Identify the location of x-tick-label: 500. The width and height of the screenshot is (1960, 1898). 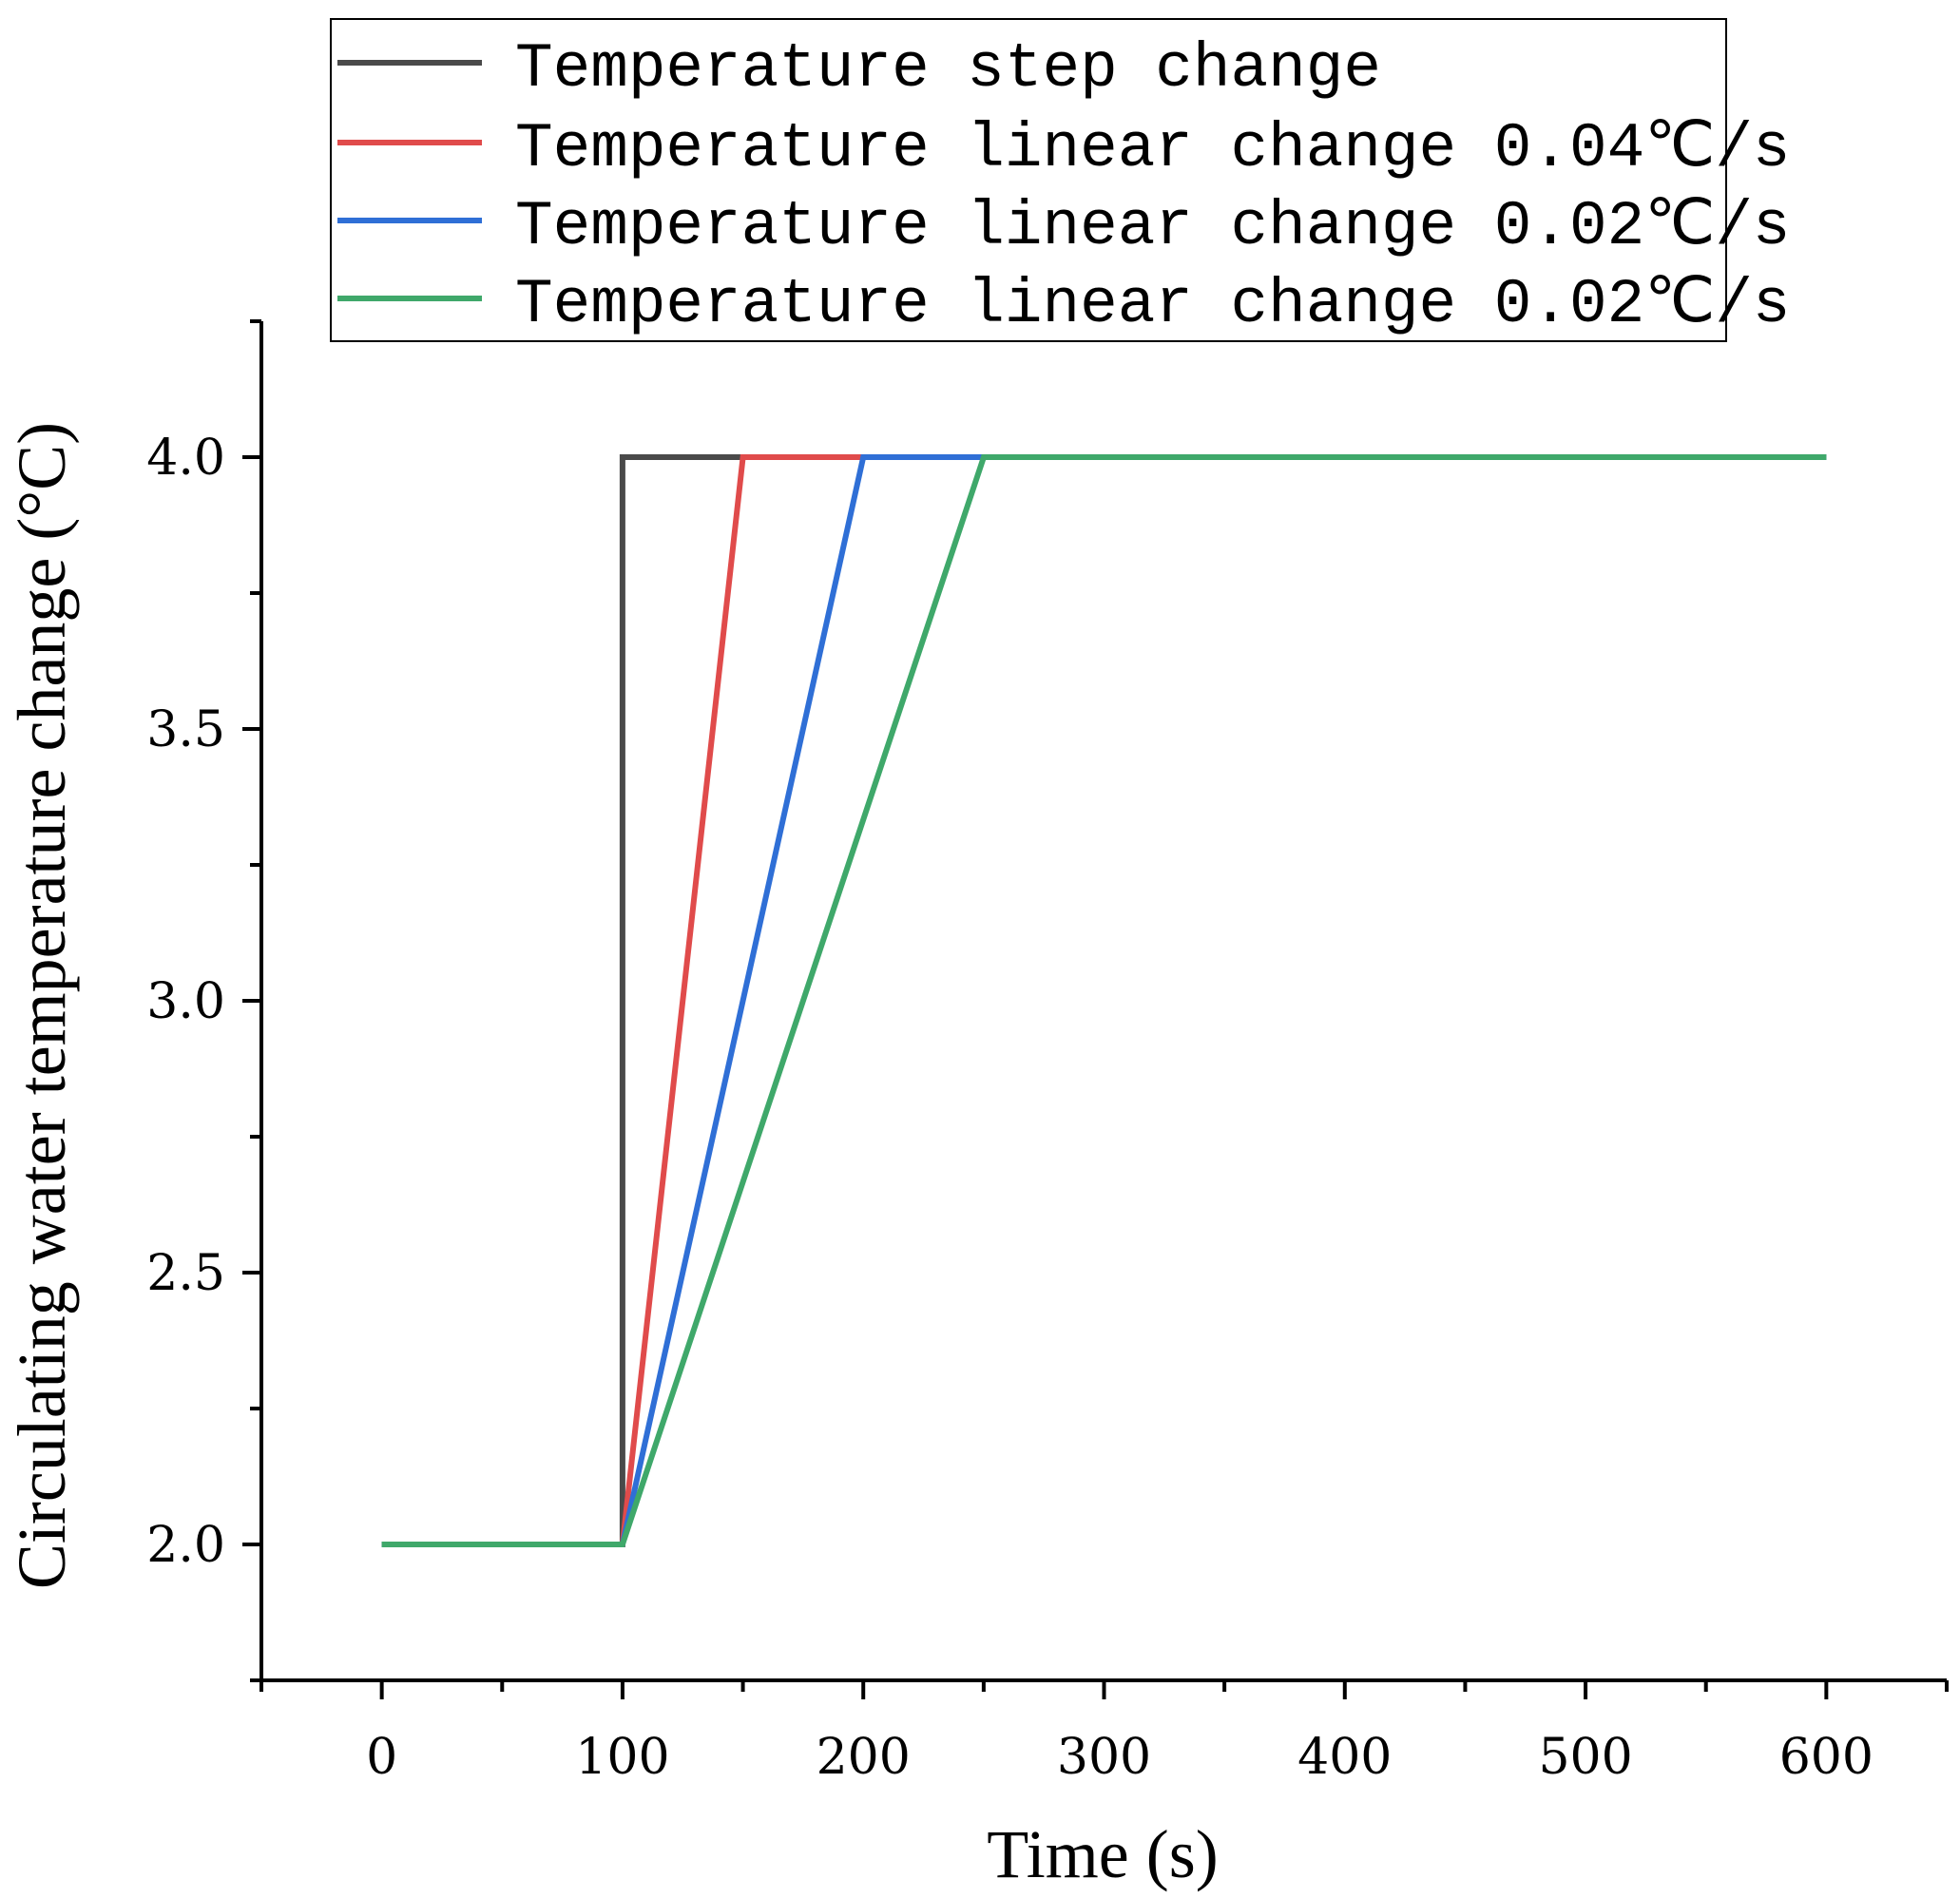
(1585, 1757).